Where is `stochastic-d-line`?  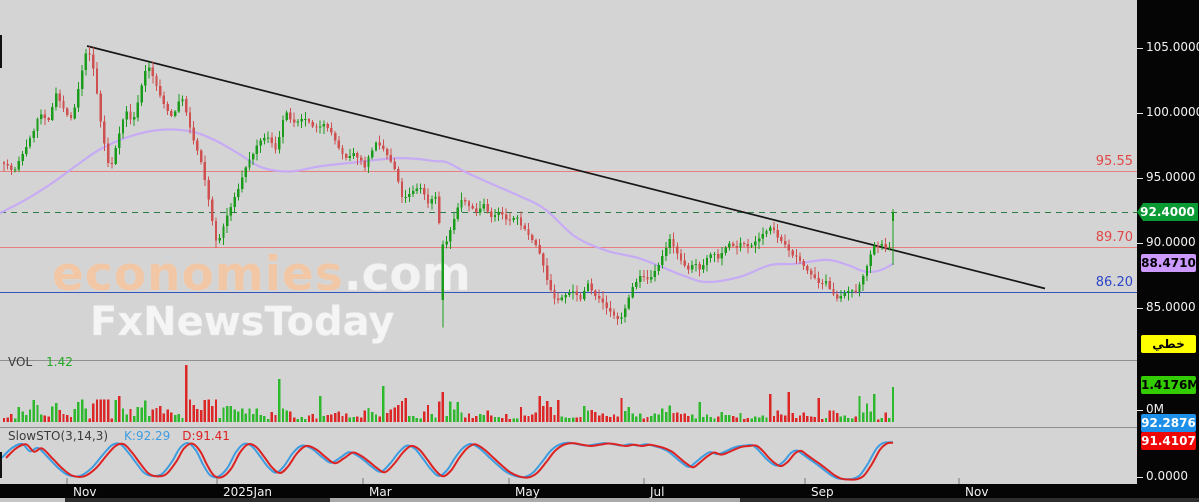
stochastic-d-line is located at coordinates (449, 461).